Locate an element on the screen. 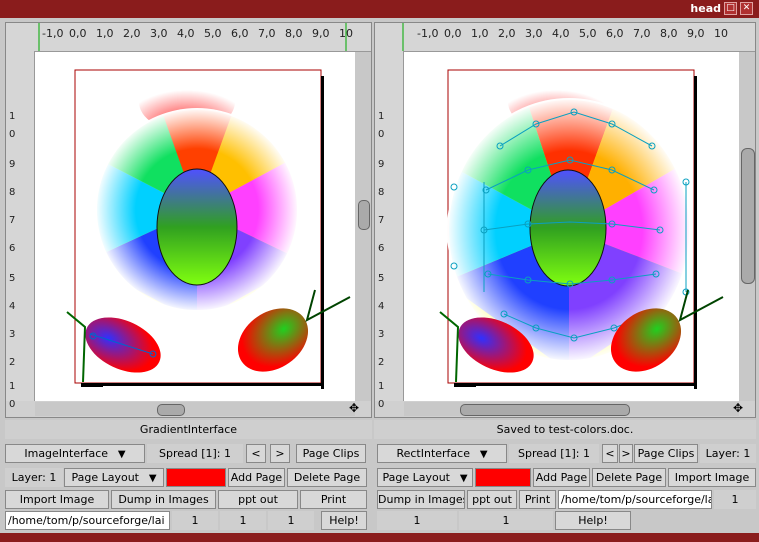 The image size is (759, 542). ruler-label: 8,0 is located at coordinates (669, 33).